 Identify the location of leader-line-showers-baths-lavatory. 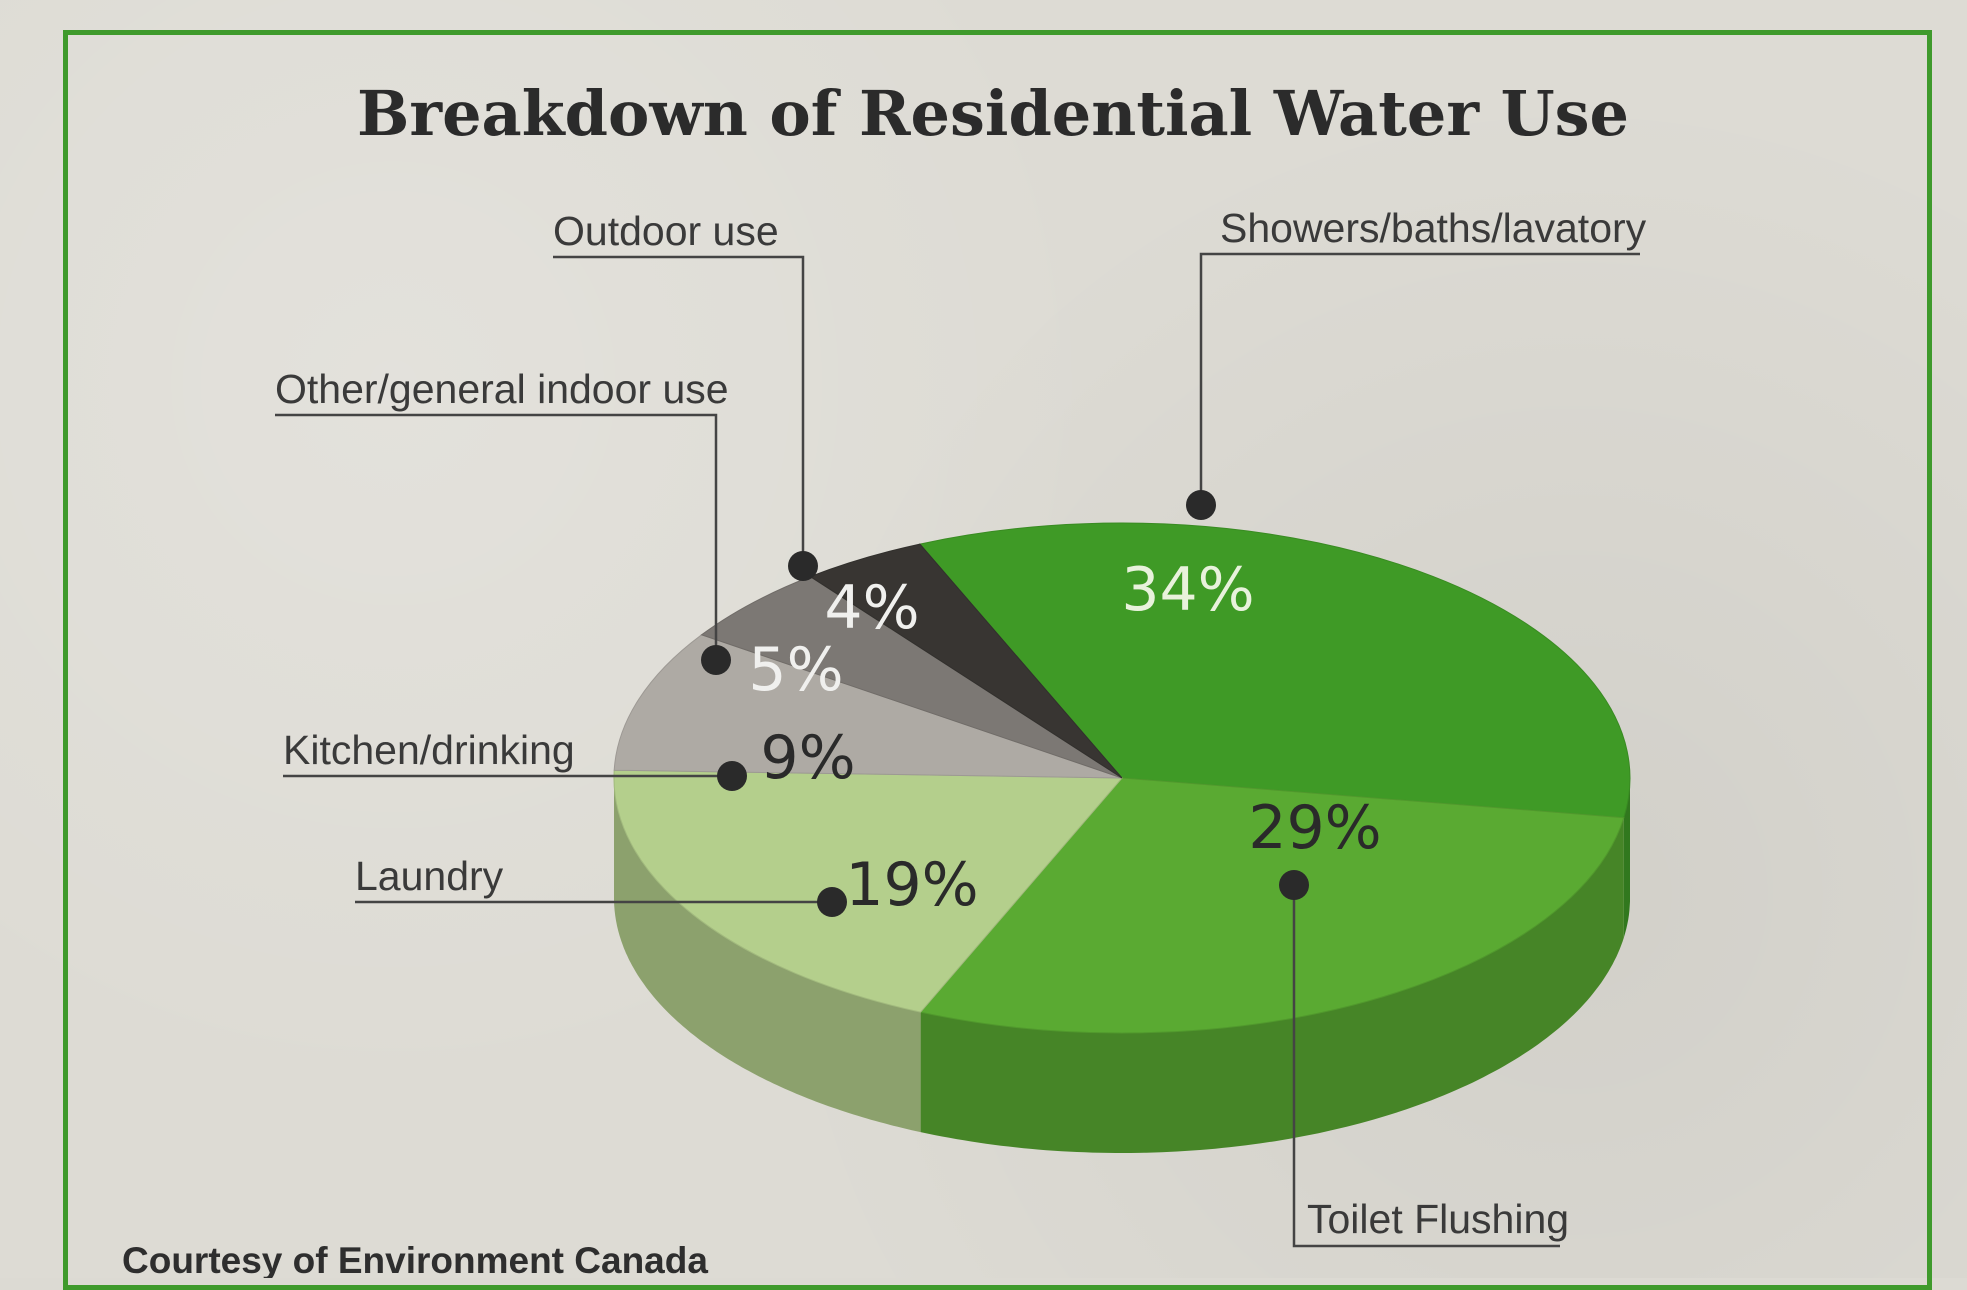
(1419, 378).